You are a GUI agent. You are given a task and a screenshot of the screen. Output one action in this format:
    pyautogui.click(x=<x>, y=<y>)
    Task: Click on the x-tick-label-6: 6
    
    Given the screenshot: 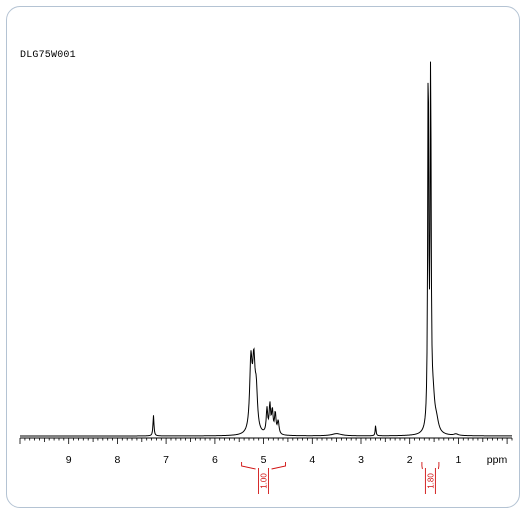 What is the action you would take?
    pyautogui.click(x=215, y=460)
    